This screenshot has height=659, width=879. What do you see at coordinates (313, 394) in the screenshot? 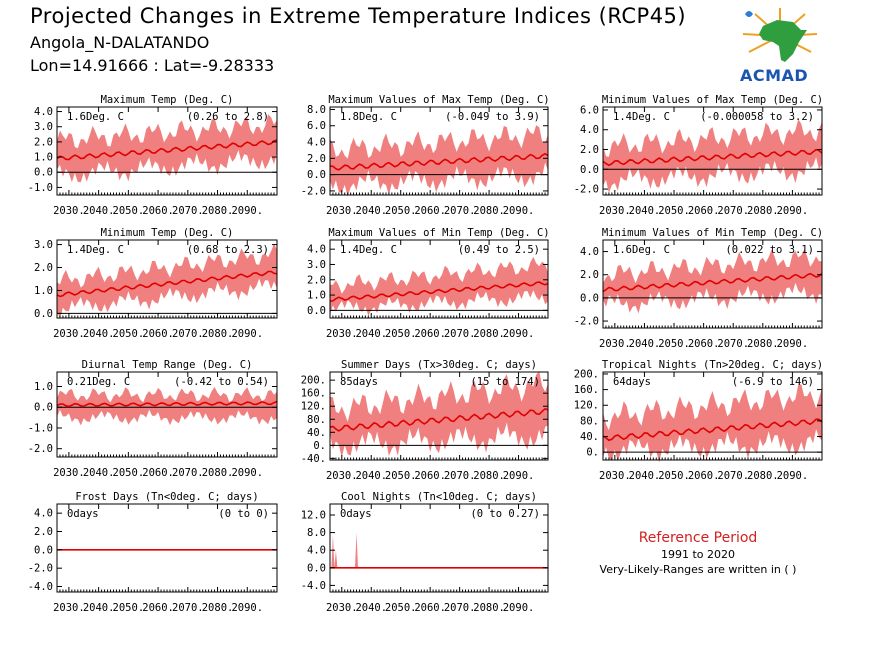
I see `y-tick-label: 160.` at bounding box center [313, 394].